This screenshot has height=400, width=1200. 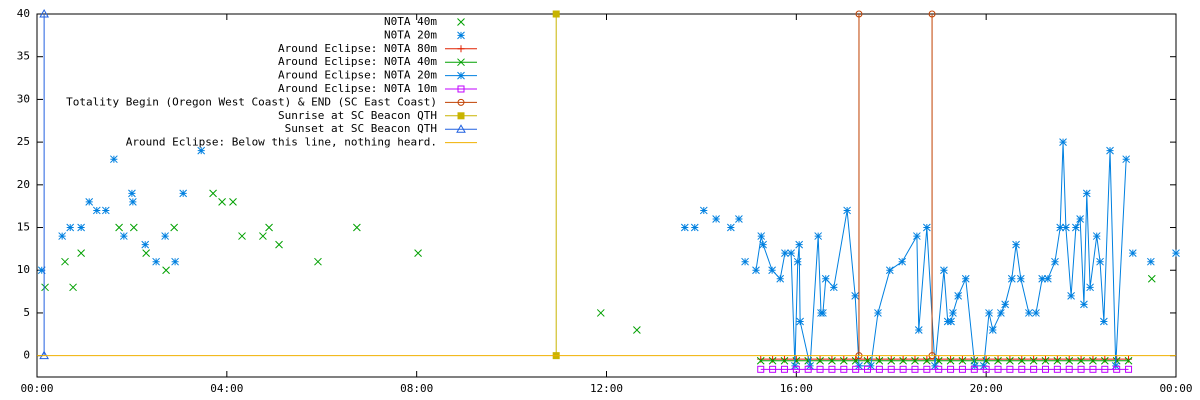 What do you see at coordinates (44, 13) in the screenshot?
I see `marker-triangle` at bounding box center [44, 13].